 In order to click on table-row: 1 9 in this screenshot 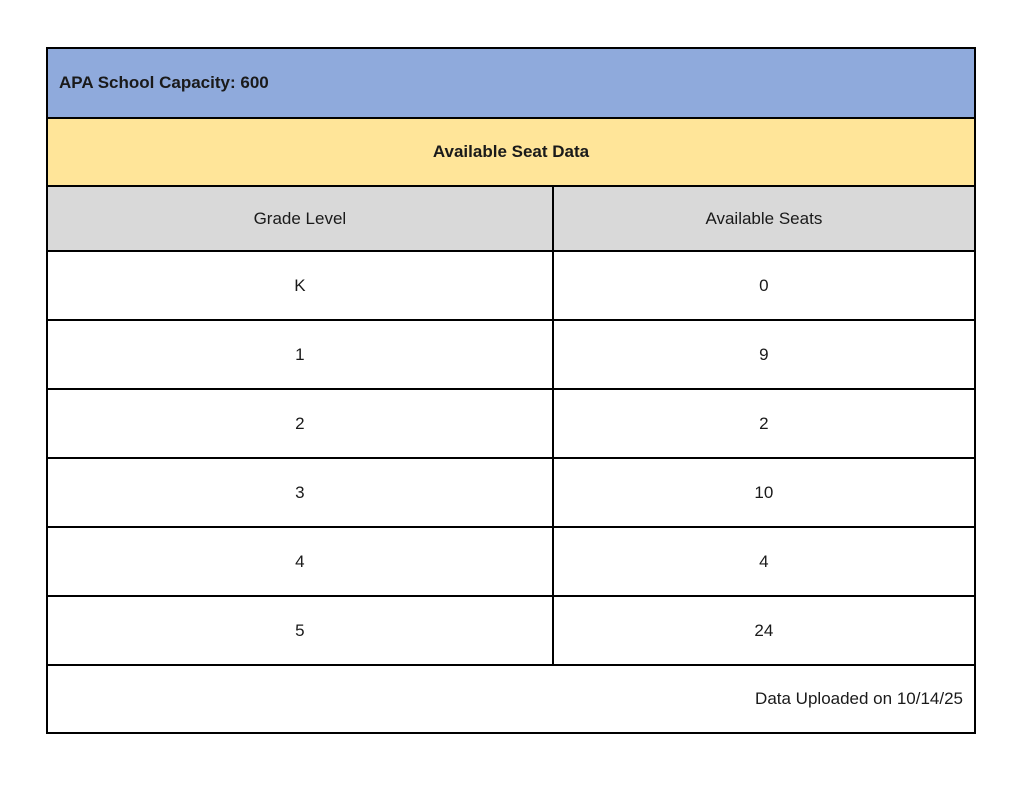, I will do `click(511, 354)`.